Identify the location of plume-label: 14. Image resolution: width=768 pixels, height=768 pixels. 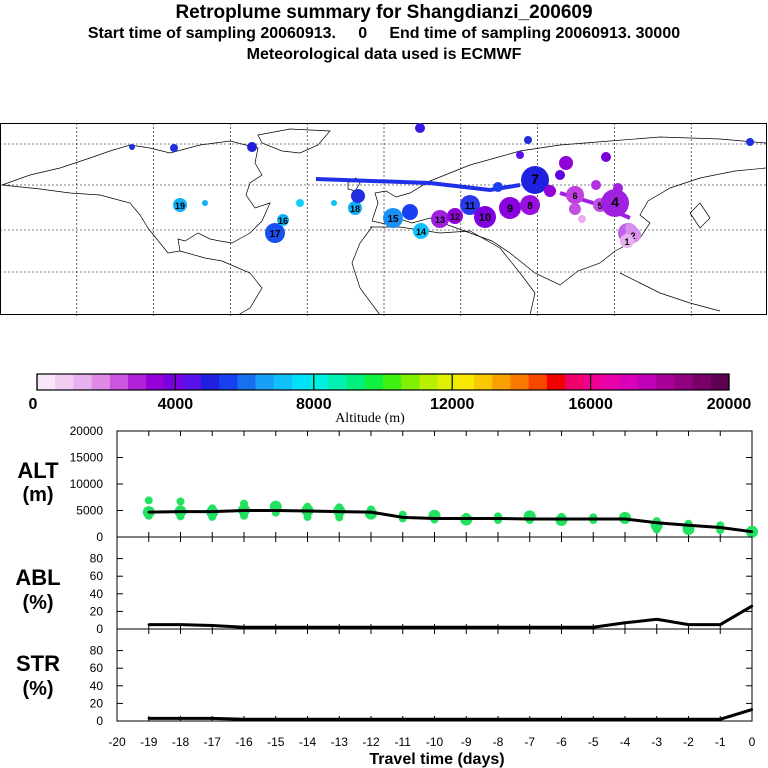
(421, 232).